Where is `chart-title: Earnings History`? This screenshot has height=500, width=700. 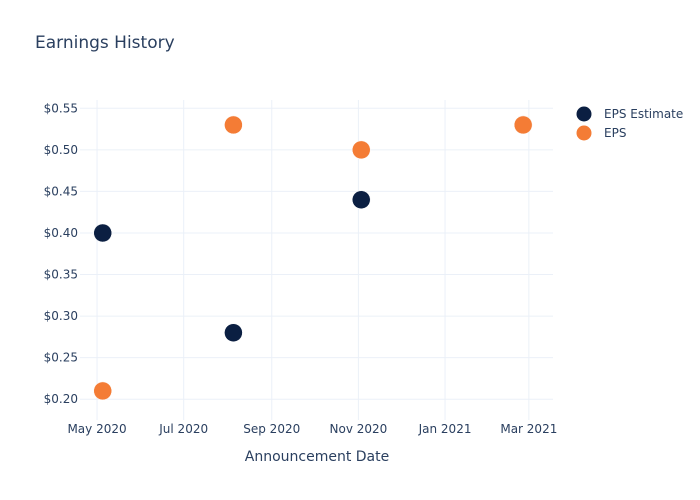
chart-title: Earnings History is located at coordinates (105, 43).